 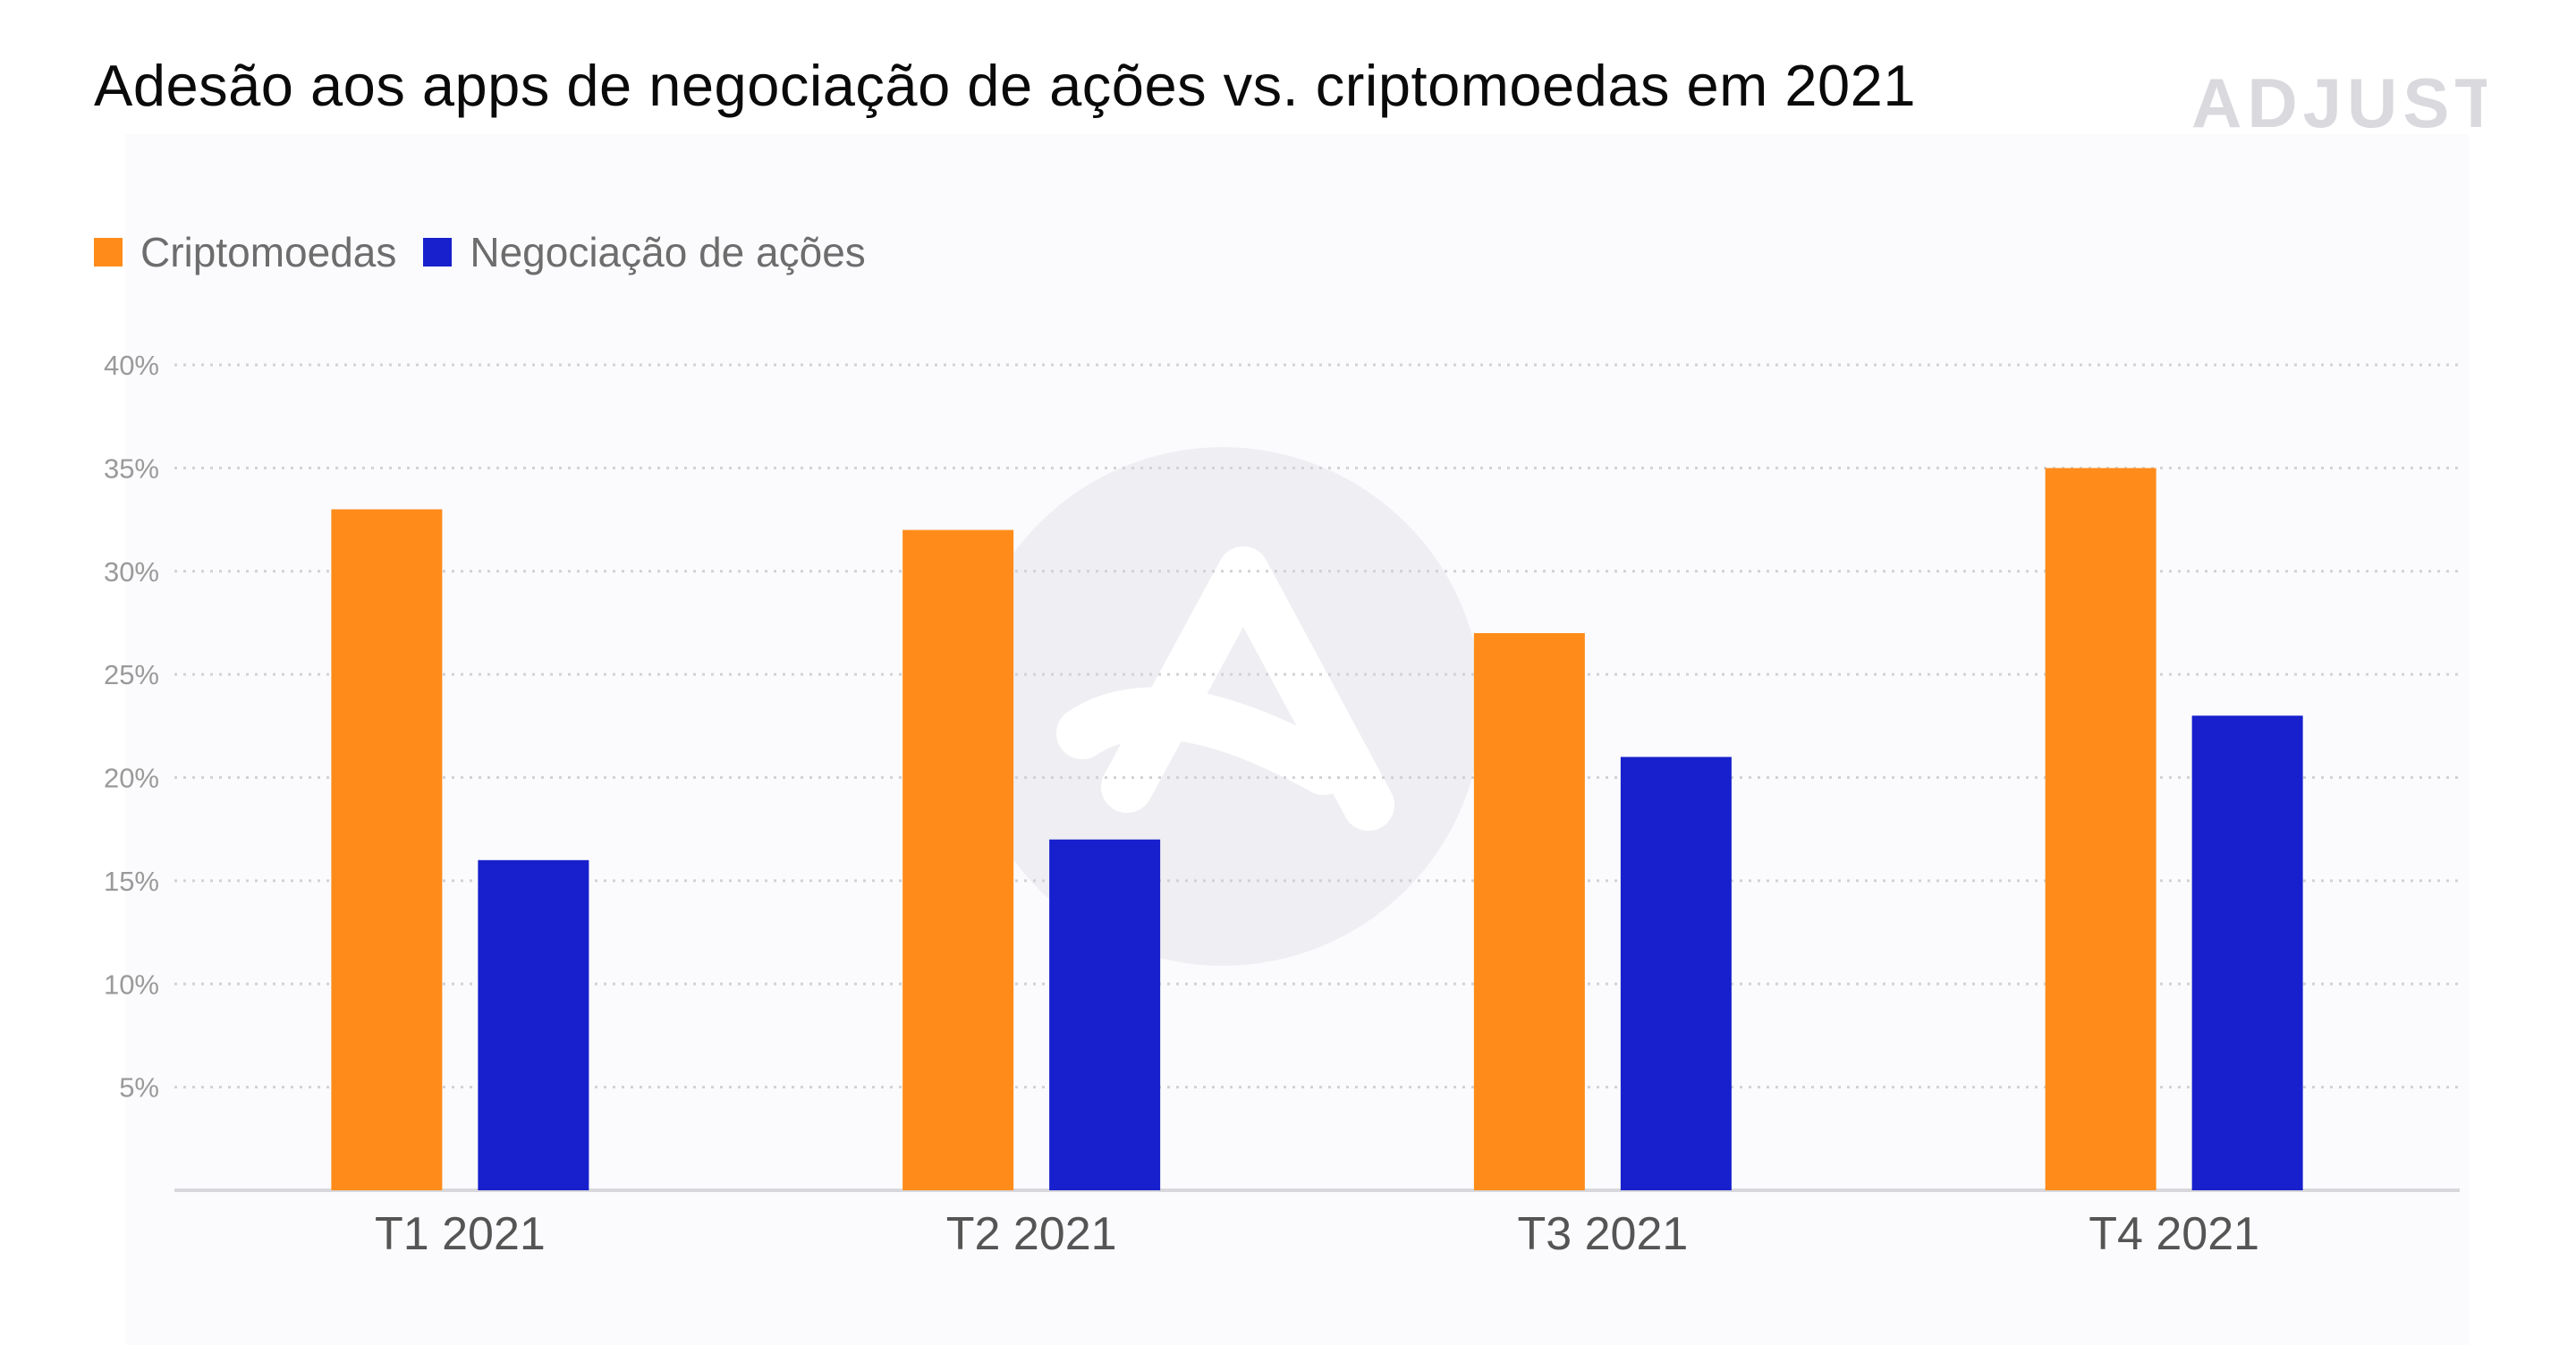 What do you see at coordinates (131, 572) in the screenshot?
I see `y-tick-label-30%: 30%` at bounding box center [131, 572].